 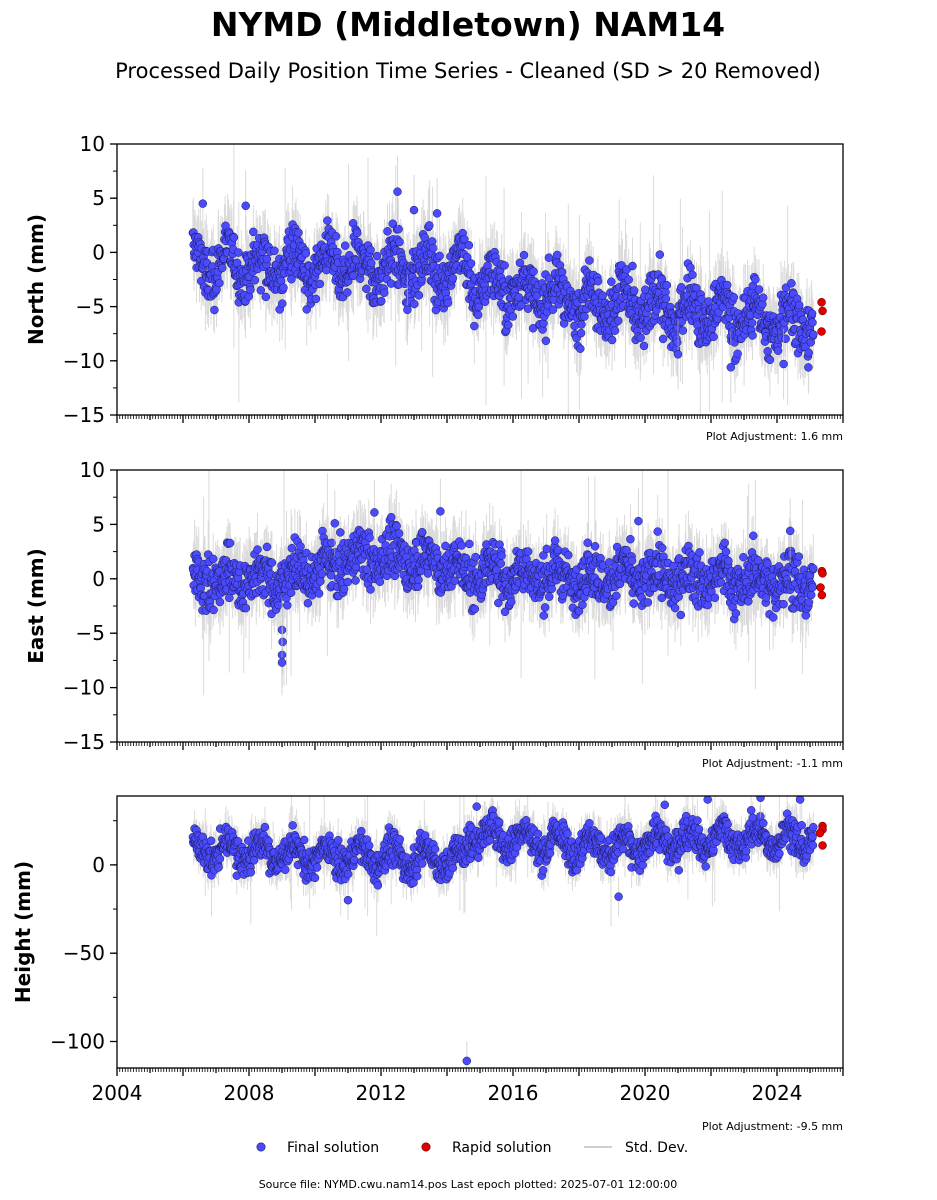 What do you see at coordinates (98, 252) in the screenshot?
I see `north-ytick-label: 0` at bounding box center [98, 252].